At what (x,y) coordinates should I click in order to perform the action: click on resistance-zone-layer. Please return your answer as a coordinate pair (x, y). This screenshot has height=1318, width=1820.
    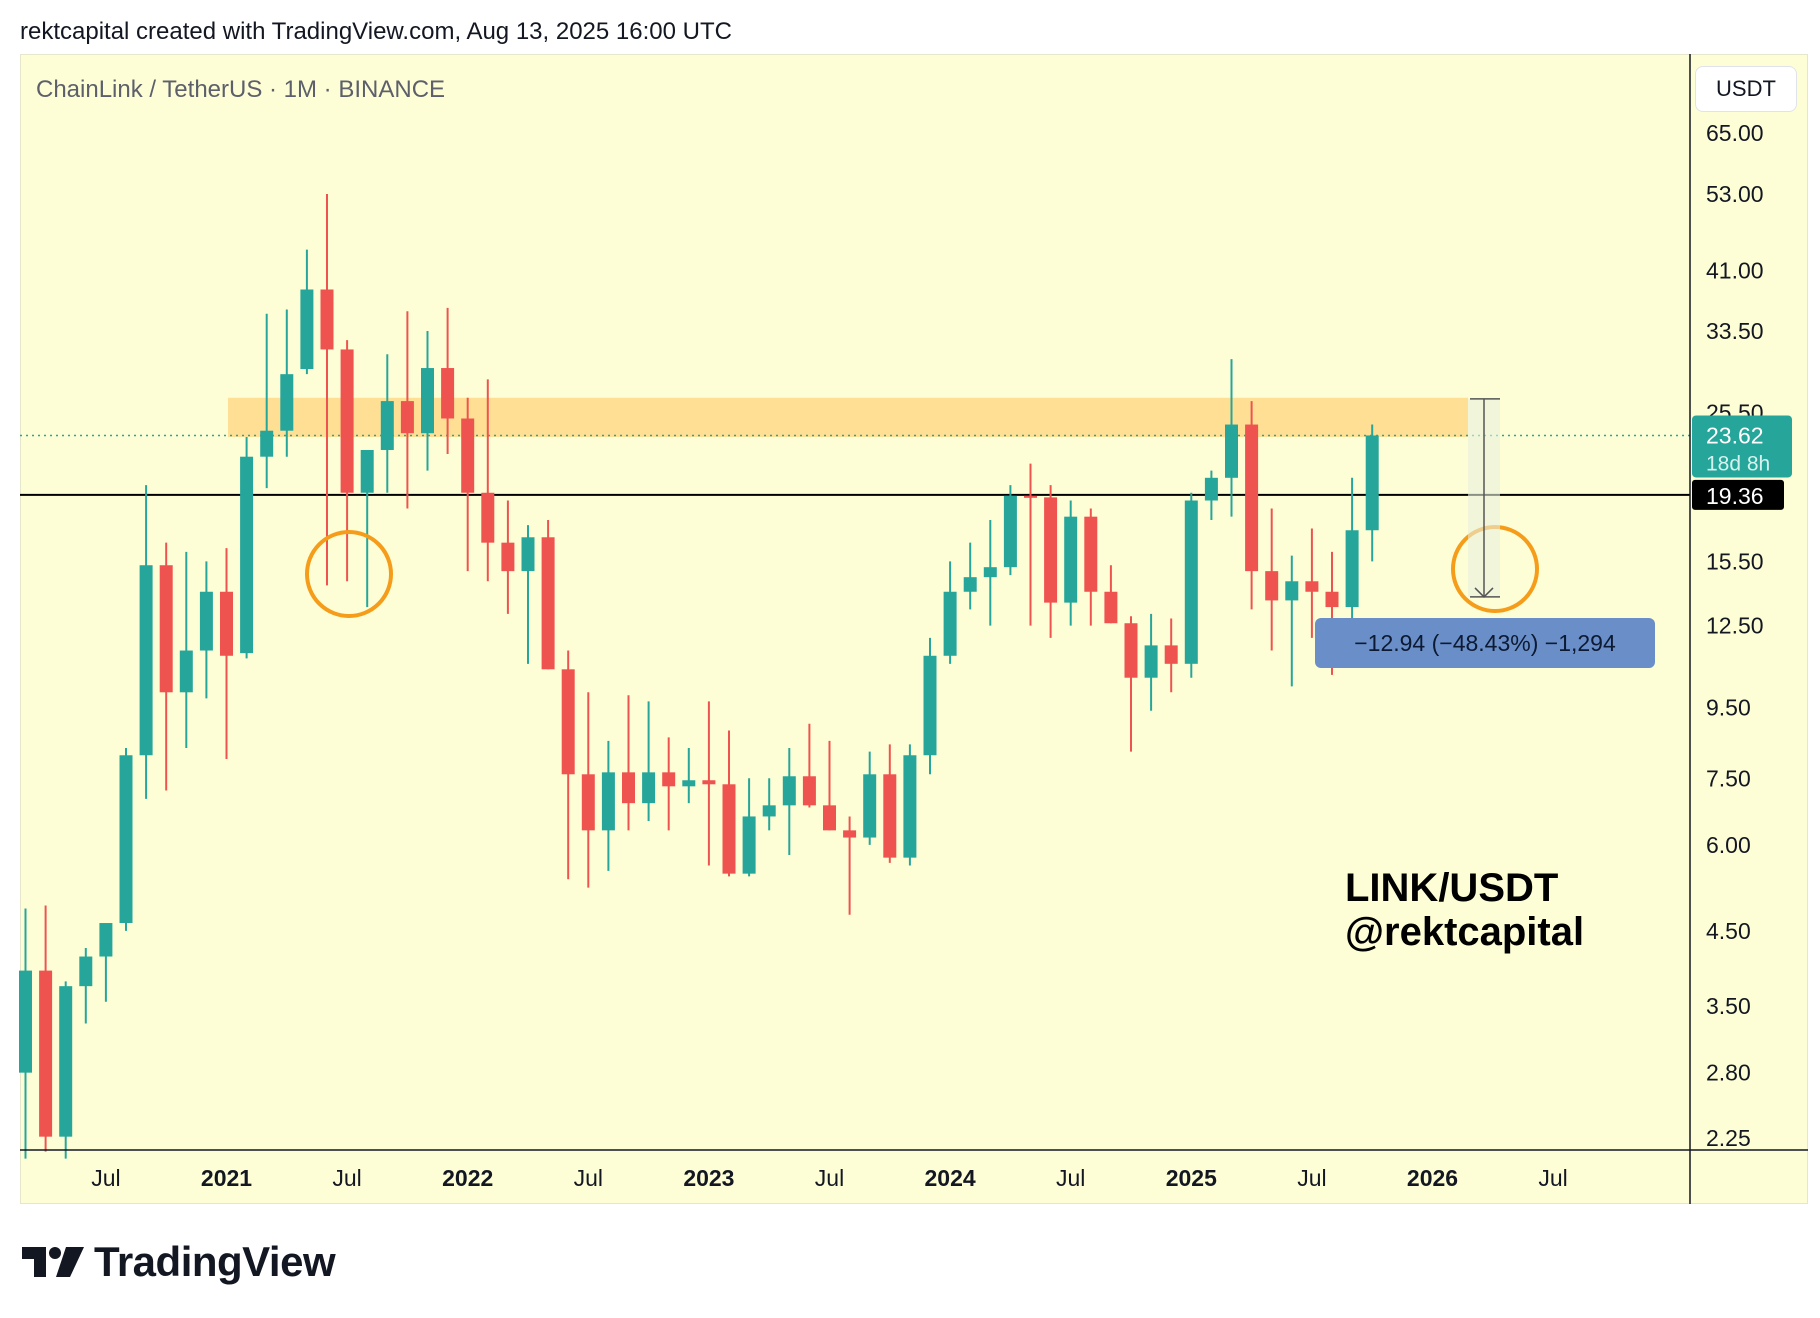
    Looking at the image, I should click on (848, 417).